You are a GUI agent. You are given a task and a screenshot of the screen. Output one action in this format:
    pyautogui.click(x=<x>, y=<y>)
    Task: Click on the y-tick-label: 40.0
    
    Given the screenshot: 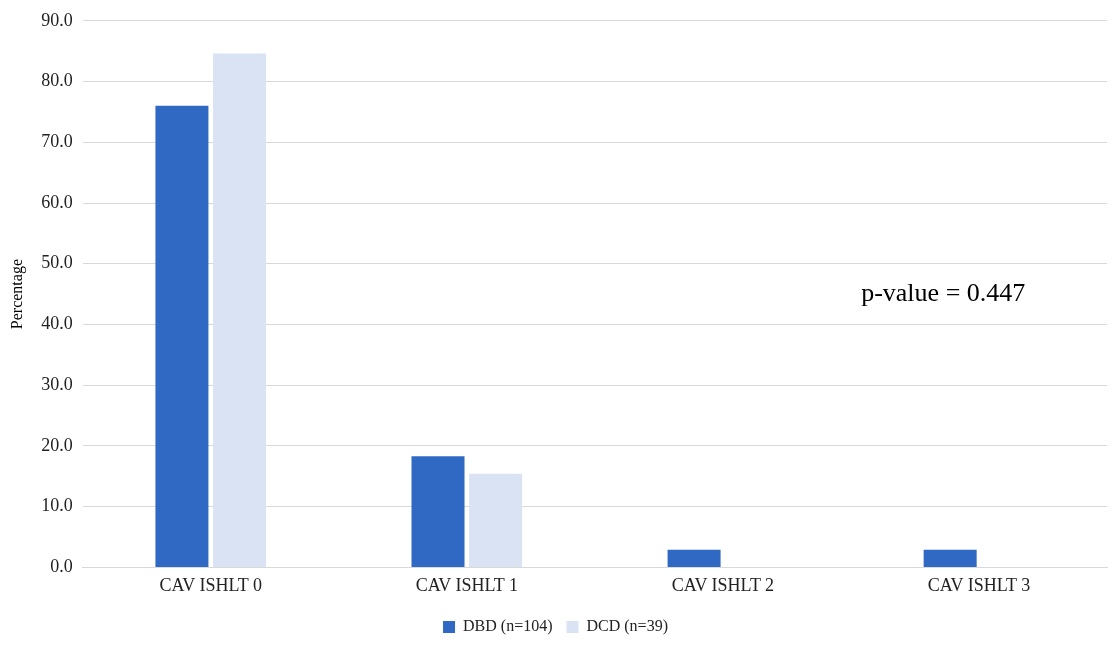 What is the action you would take?
    pyautogui.click(x=57, y=323)
    